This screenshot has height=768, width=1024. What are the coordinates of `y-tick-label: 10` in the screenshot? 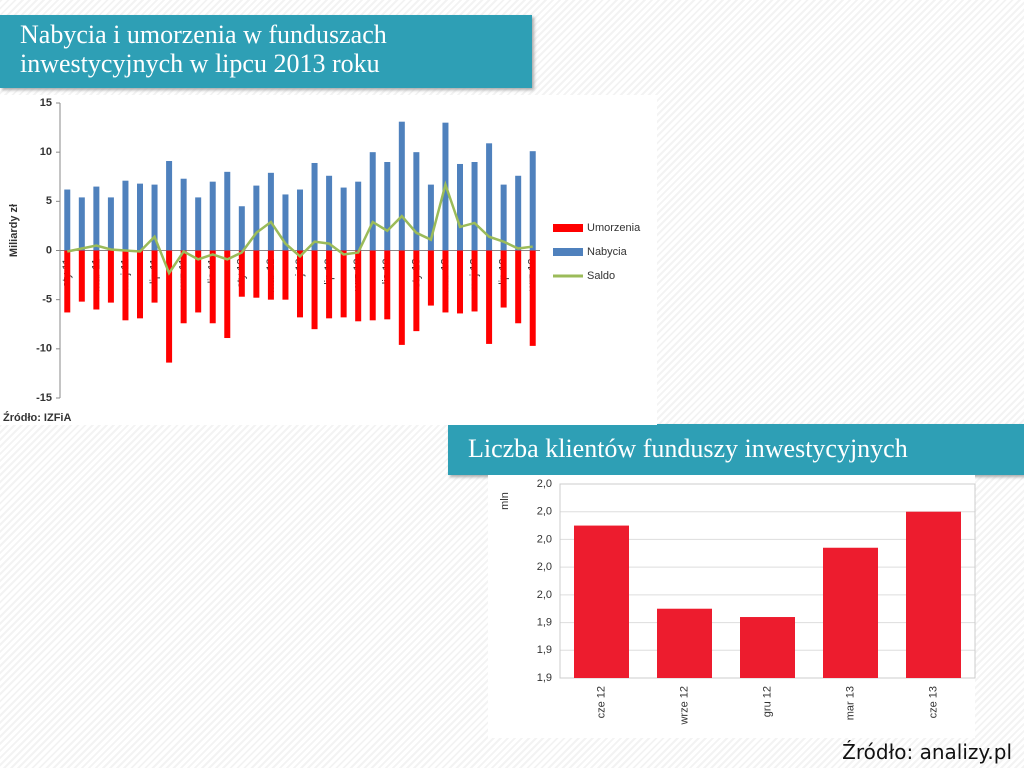 It's located at (46, 152).